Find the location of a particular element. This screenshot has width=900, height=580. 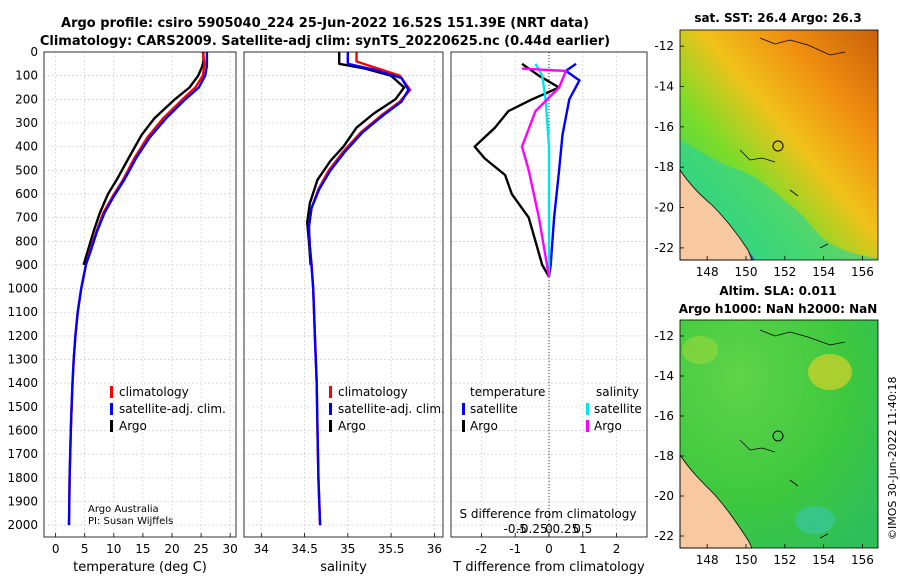

y-tick-label: 1400 is located at coordinates (22, 383).